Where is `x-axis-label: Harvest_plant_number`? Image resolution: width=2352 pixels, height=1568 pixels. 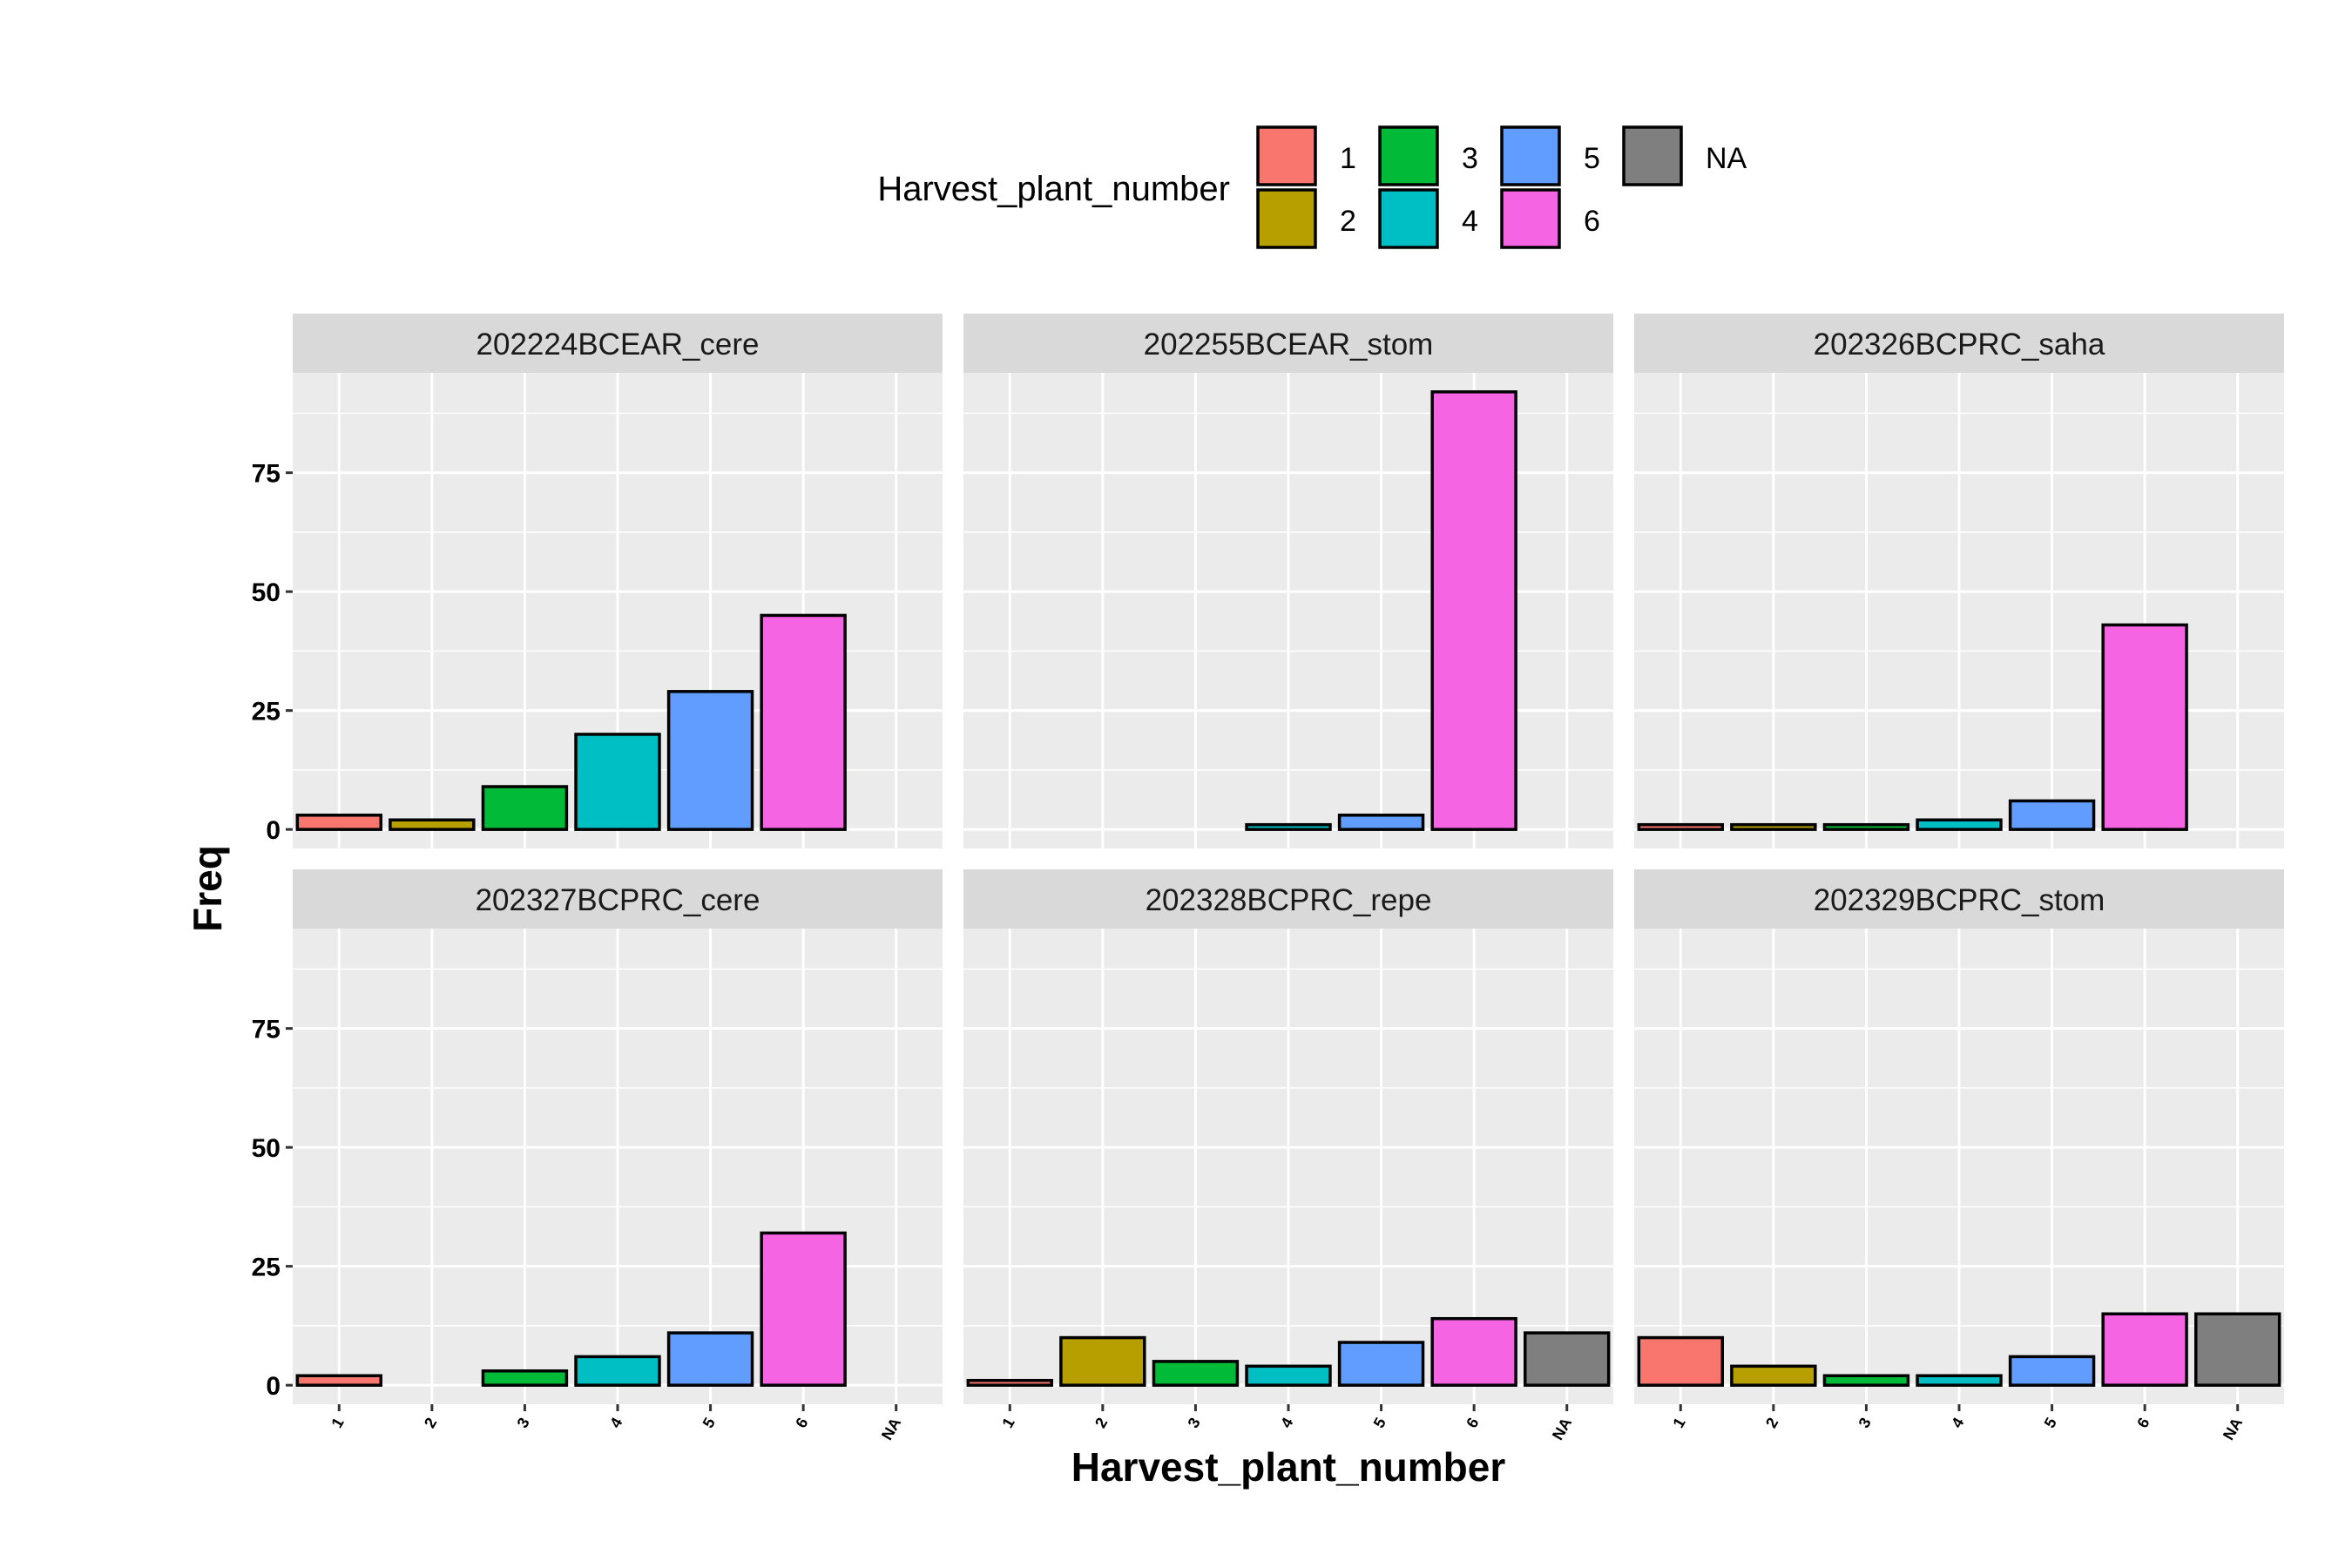
x-axis-label: Harvest_plant_number is located at coordinates (1289, 1467).